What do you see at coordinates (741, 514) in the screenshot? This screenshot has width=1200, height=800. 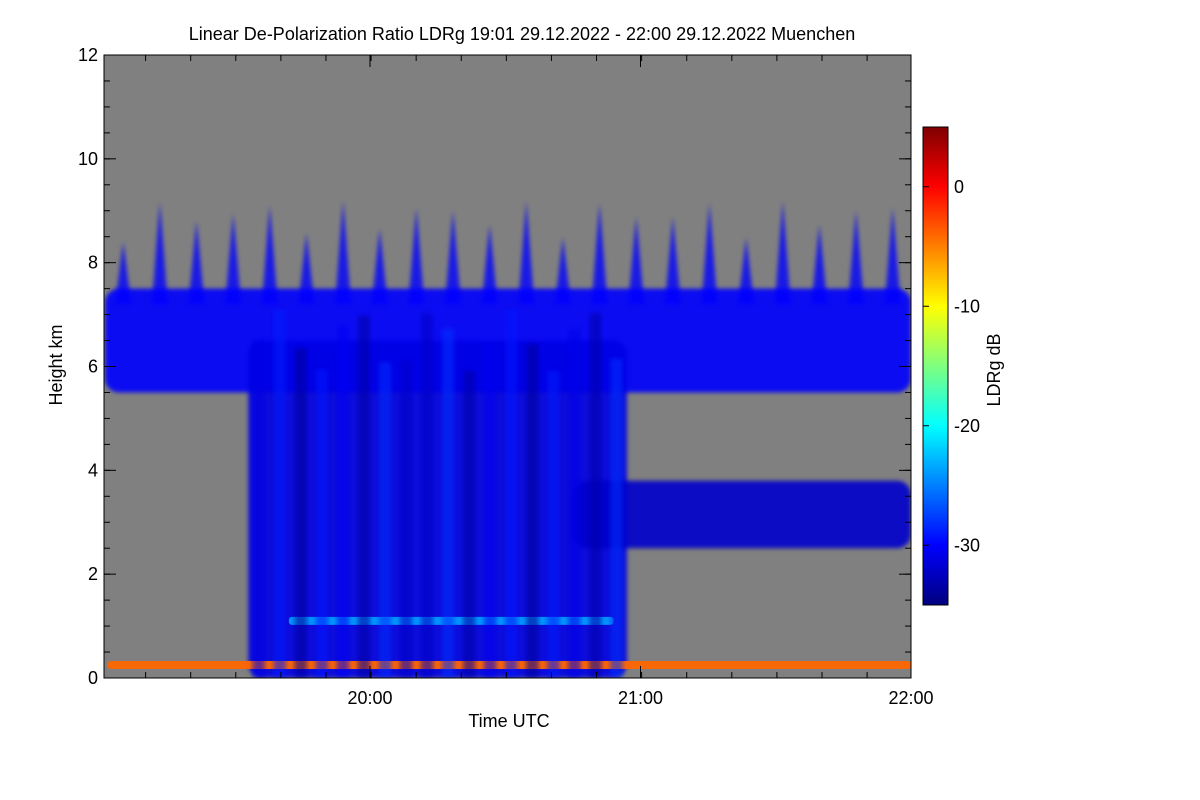 I see `feature-mid-level-layer` at bounding box center [741, 514].